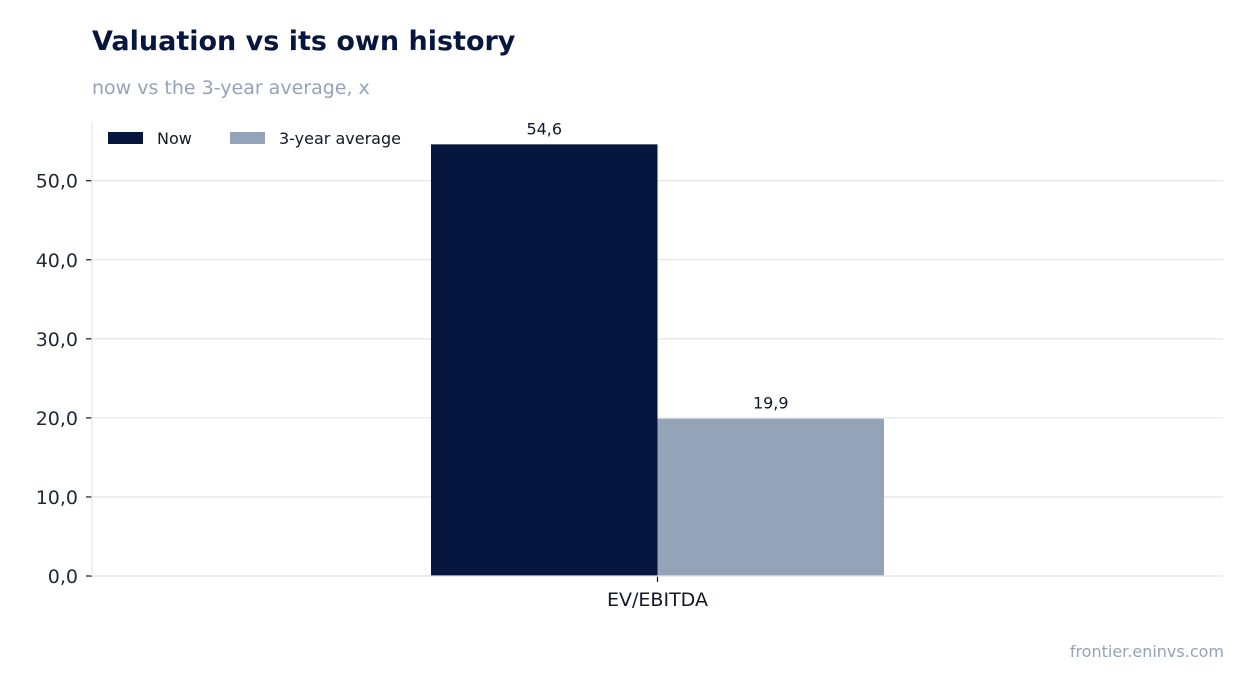  What do you see at coordinates (544, 128) in the screenshot?
I see `data-label: 54,6` at bounding box center [544, 128].